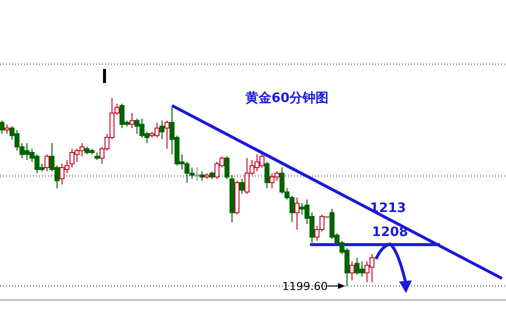 The width and height of the screenshot is (506, 325). I want to click on chart-title: 黄金60分钟图, so click(286, 98).